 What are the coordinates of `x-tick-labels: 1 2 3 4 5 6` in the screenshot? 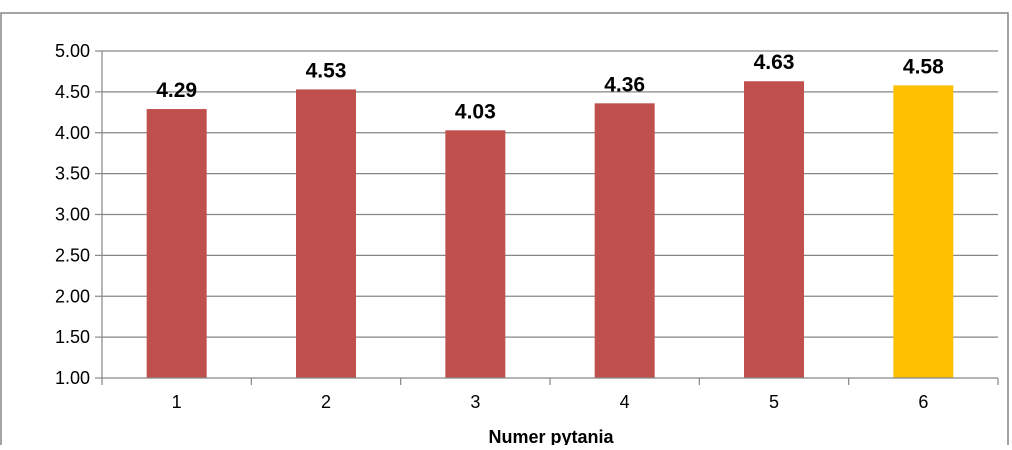 It's located at (550, 402).